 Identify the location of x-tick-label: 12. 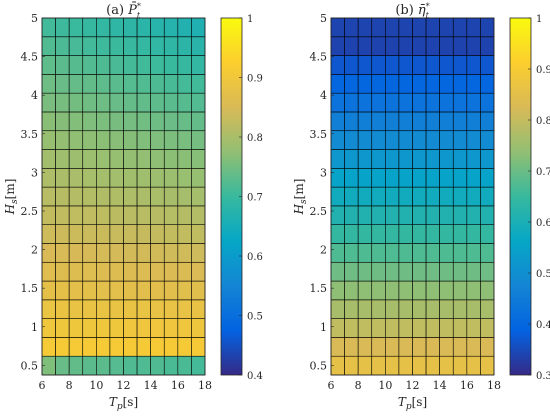
(413, 385).